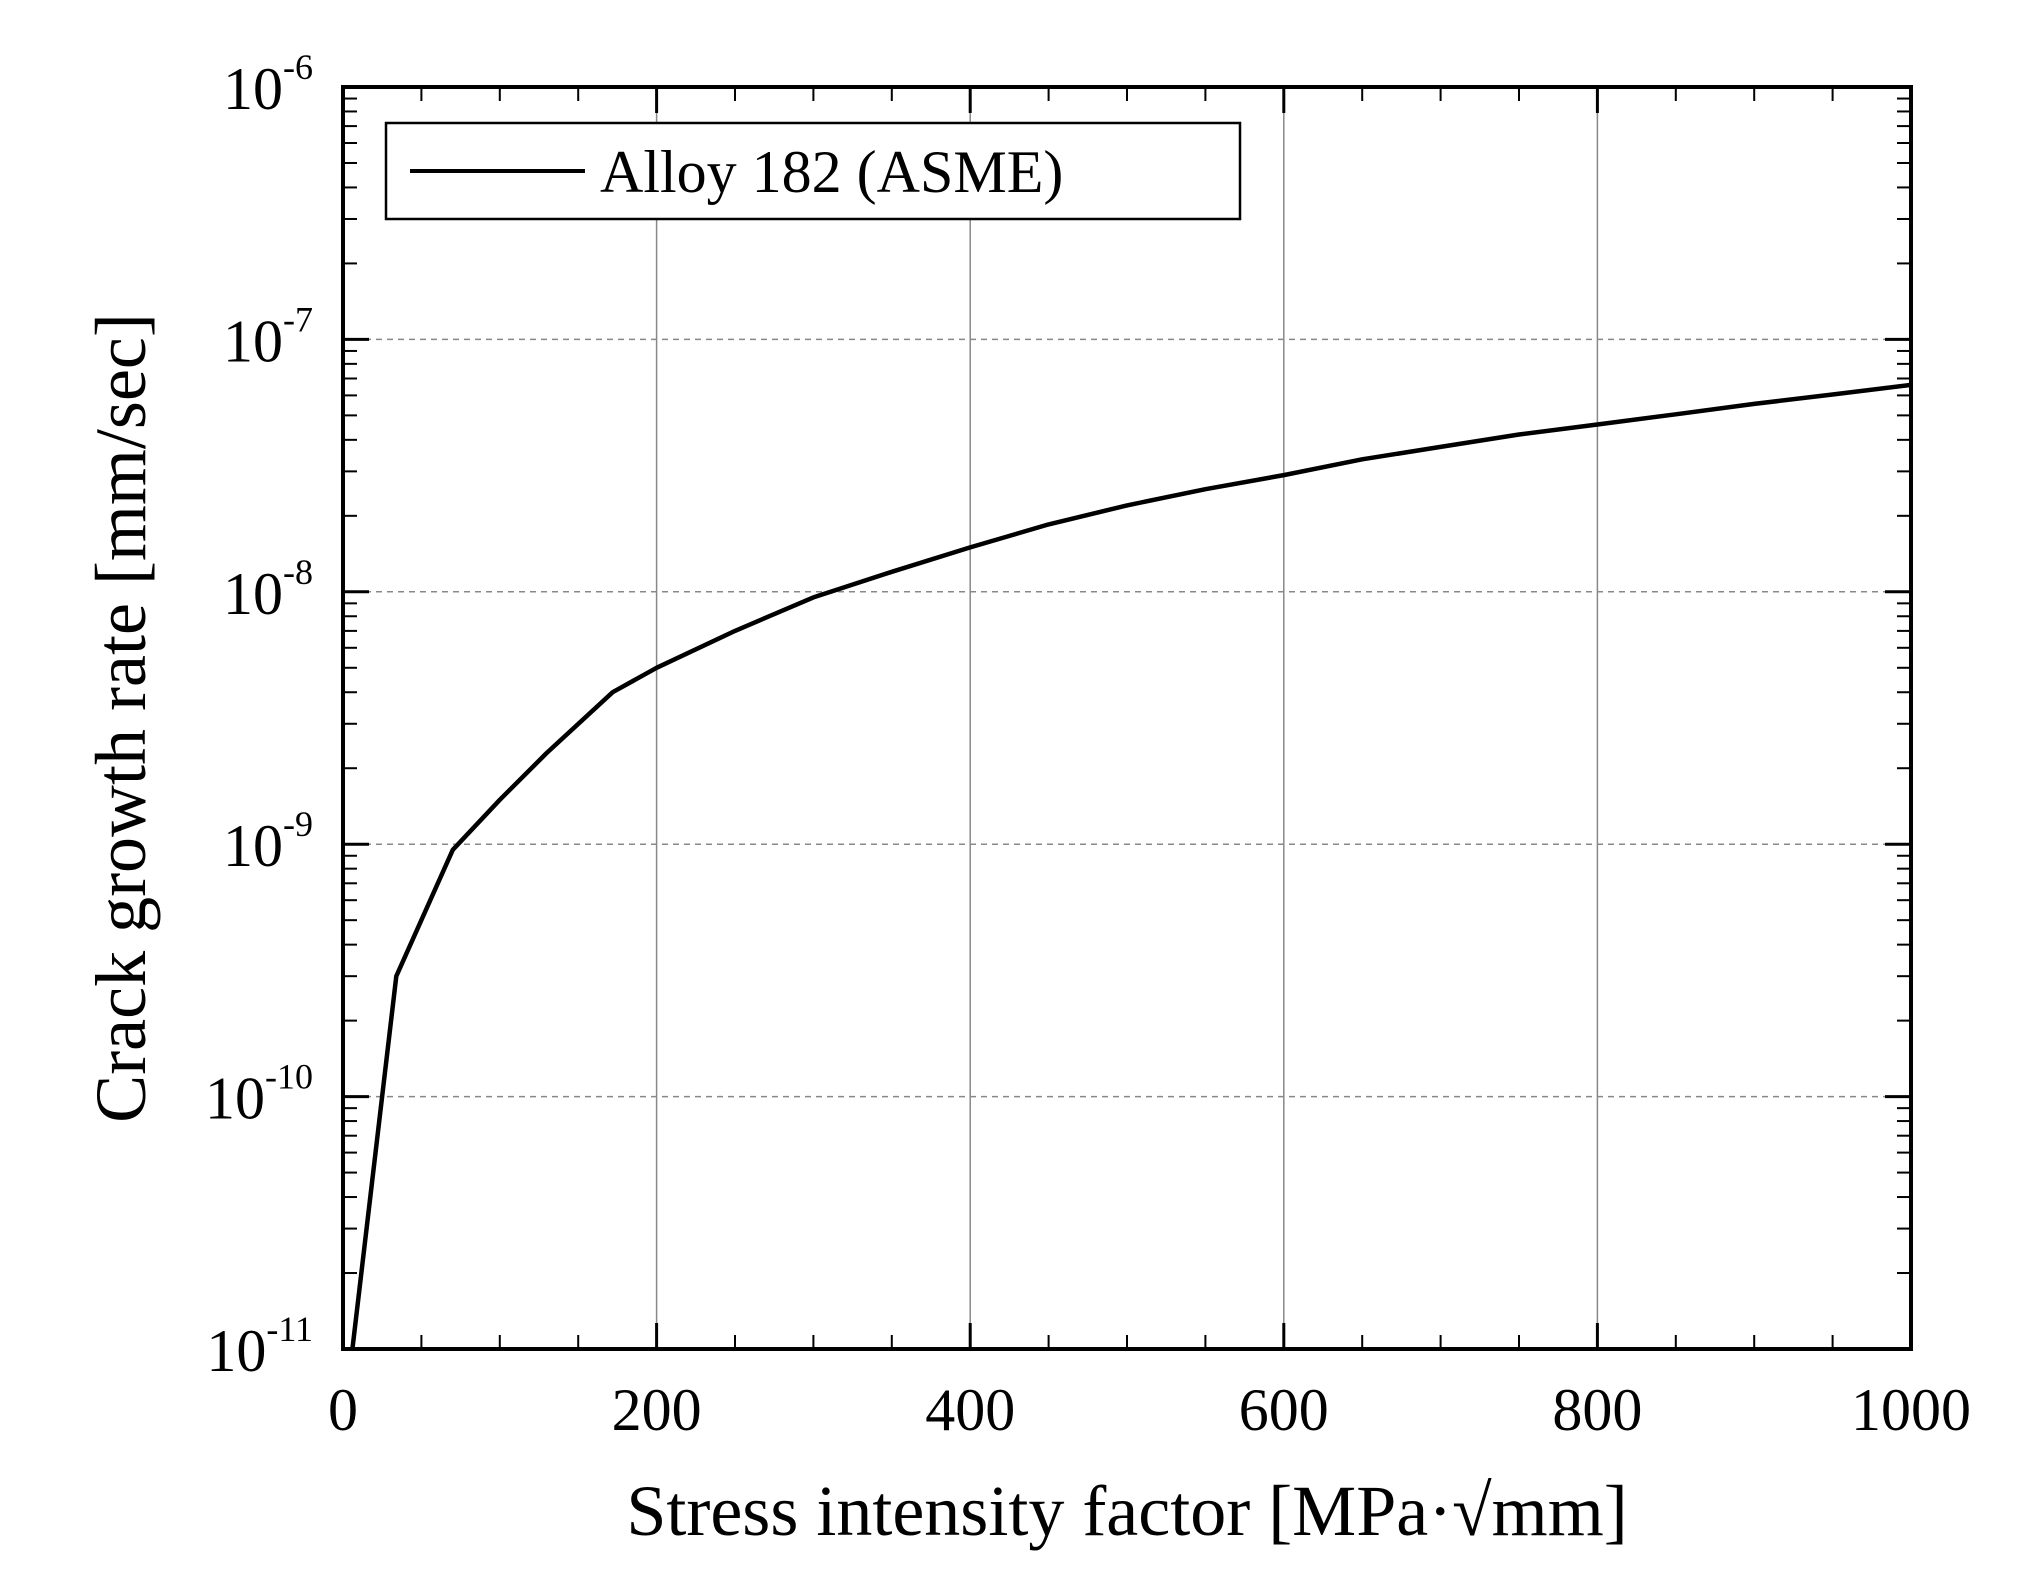 The width and height of the screenshot is (2040, 1574). Describe the element at coordinates (259, 715) in the screenshot. I see `y-tick-labels: 10⁻¹¹ 10⁻¹⁰ 10⁻⁹ 10⁻⁸ 10⁻⁷ 10⁻⁶` at that location.